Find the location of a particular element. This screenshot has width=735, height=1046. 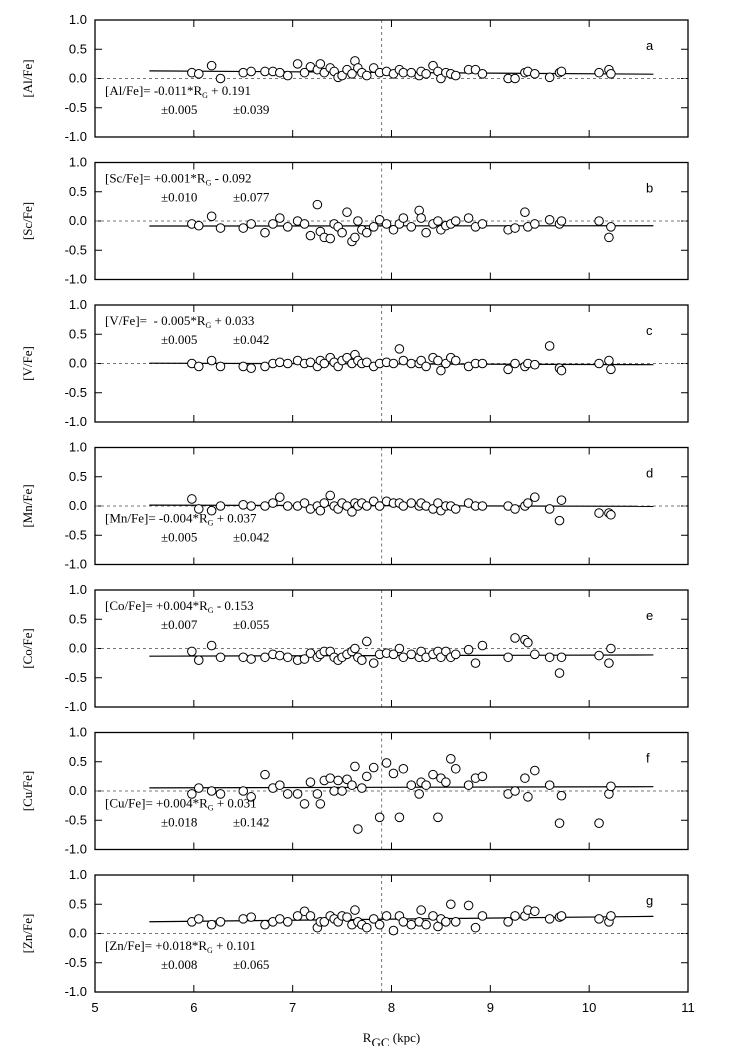

slope-error: ±0.005 is located at coordinates (179, 537).